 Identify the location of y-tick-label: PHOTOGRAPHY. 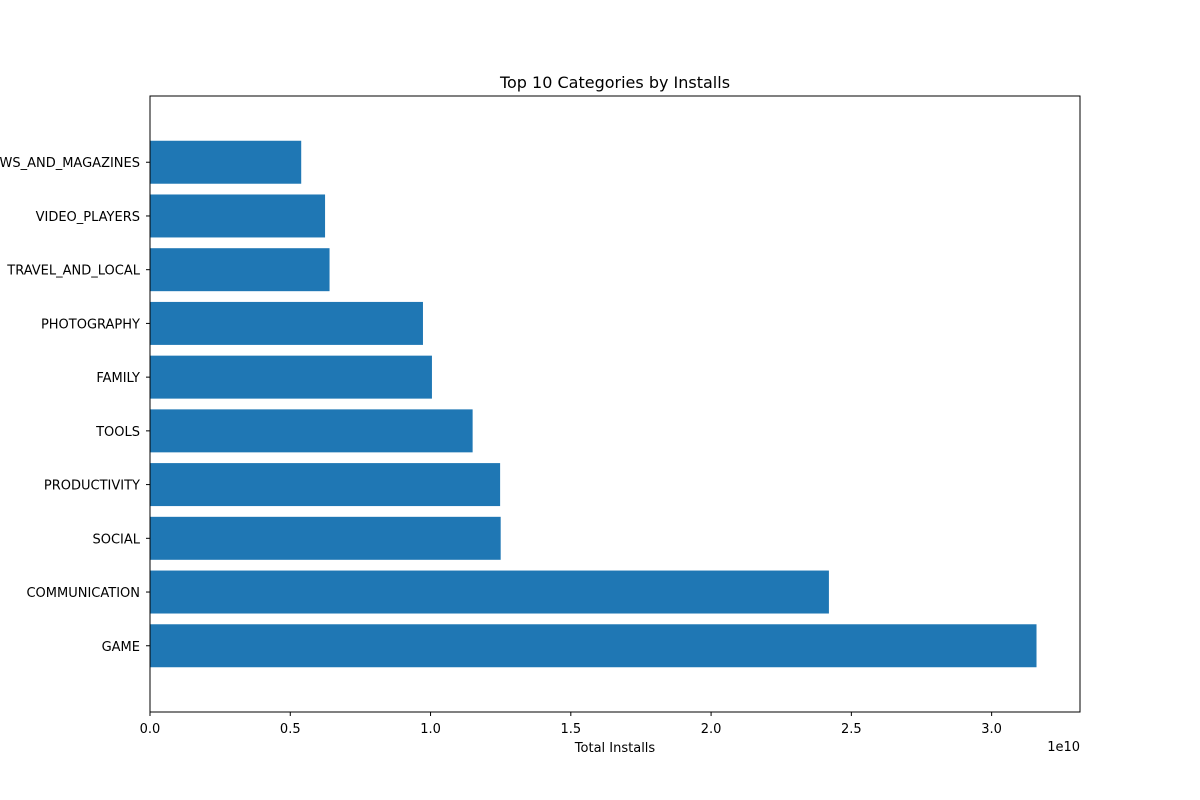
(90, 324).